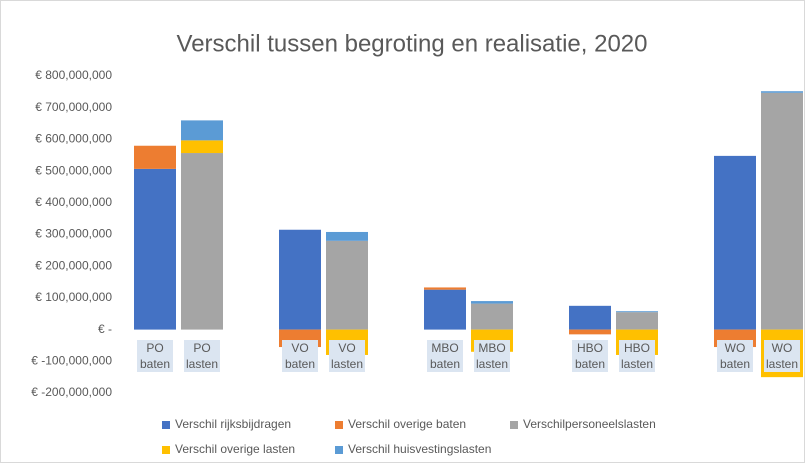 Image resolution: width=805 pixels, height=463 pixels. Describe the element at coordinates (235, 449) in the screenshot. I see `legend-label: Verschil overige lasten` at that location.